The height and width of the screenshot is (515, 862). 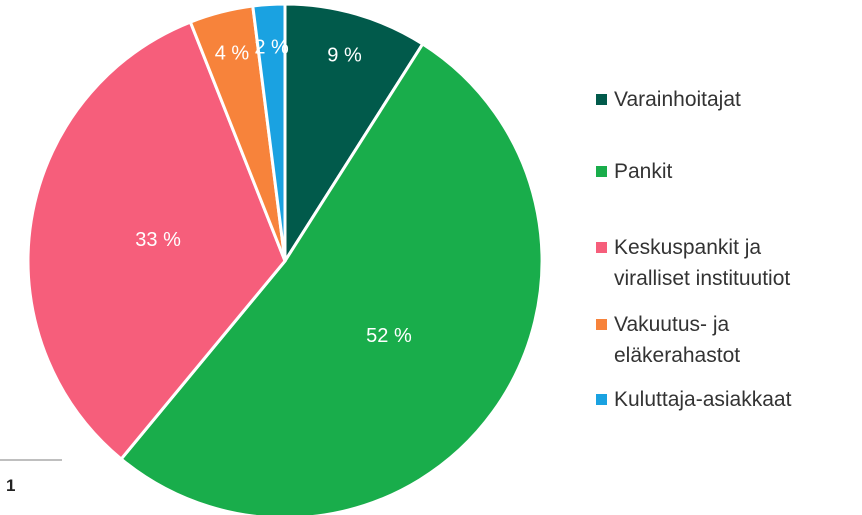 What do you see at coordinates (677, 340) in the screenshot?
I see `legend-label: Vakuutus- ja eläkerahastot` at bounding box center [677, 340].